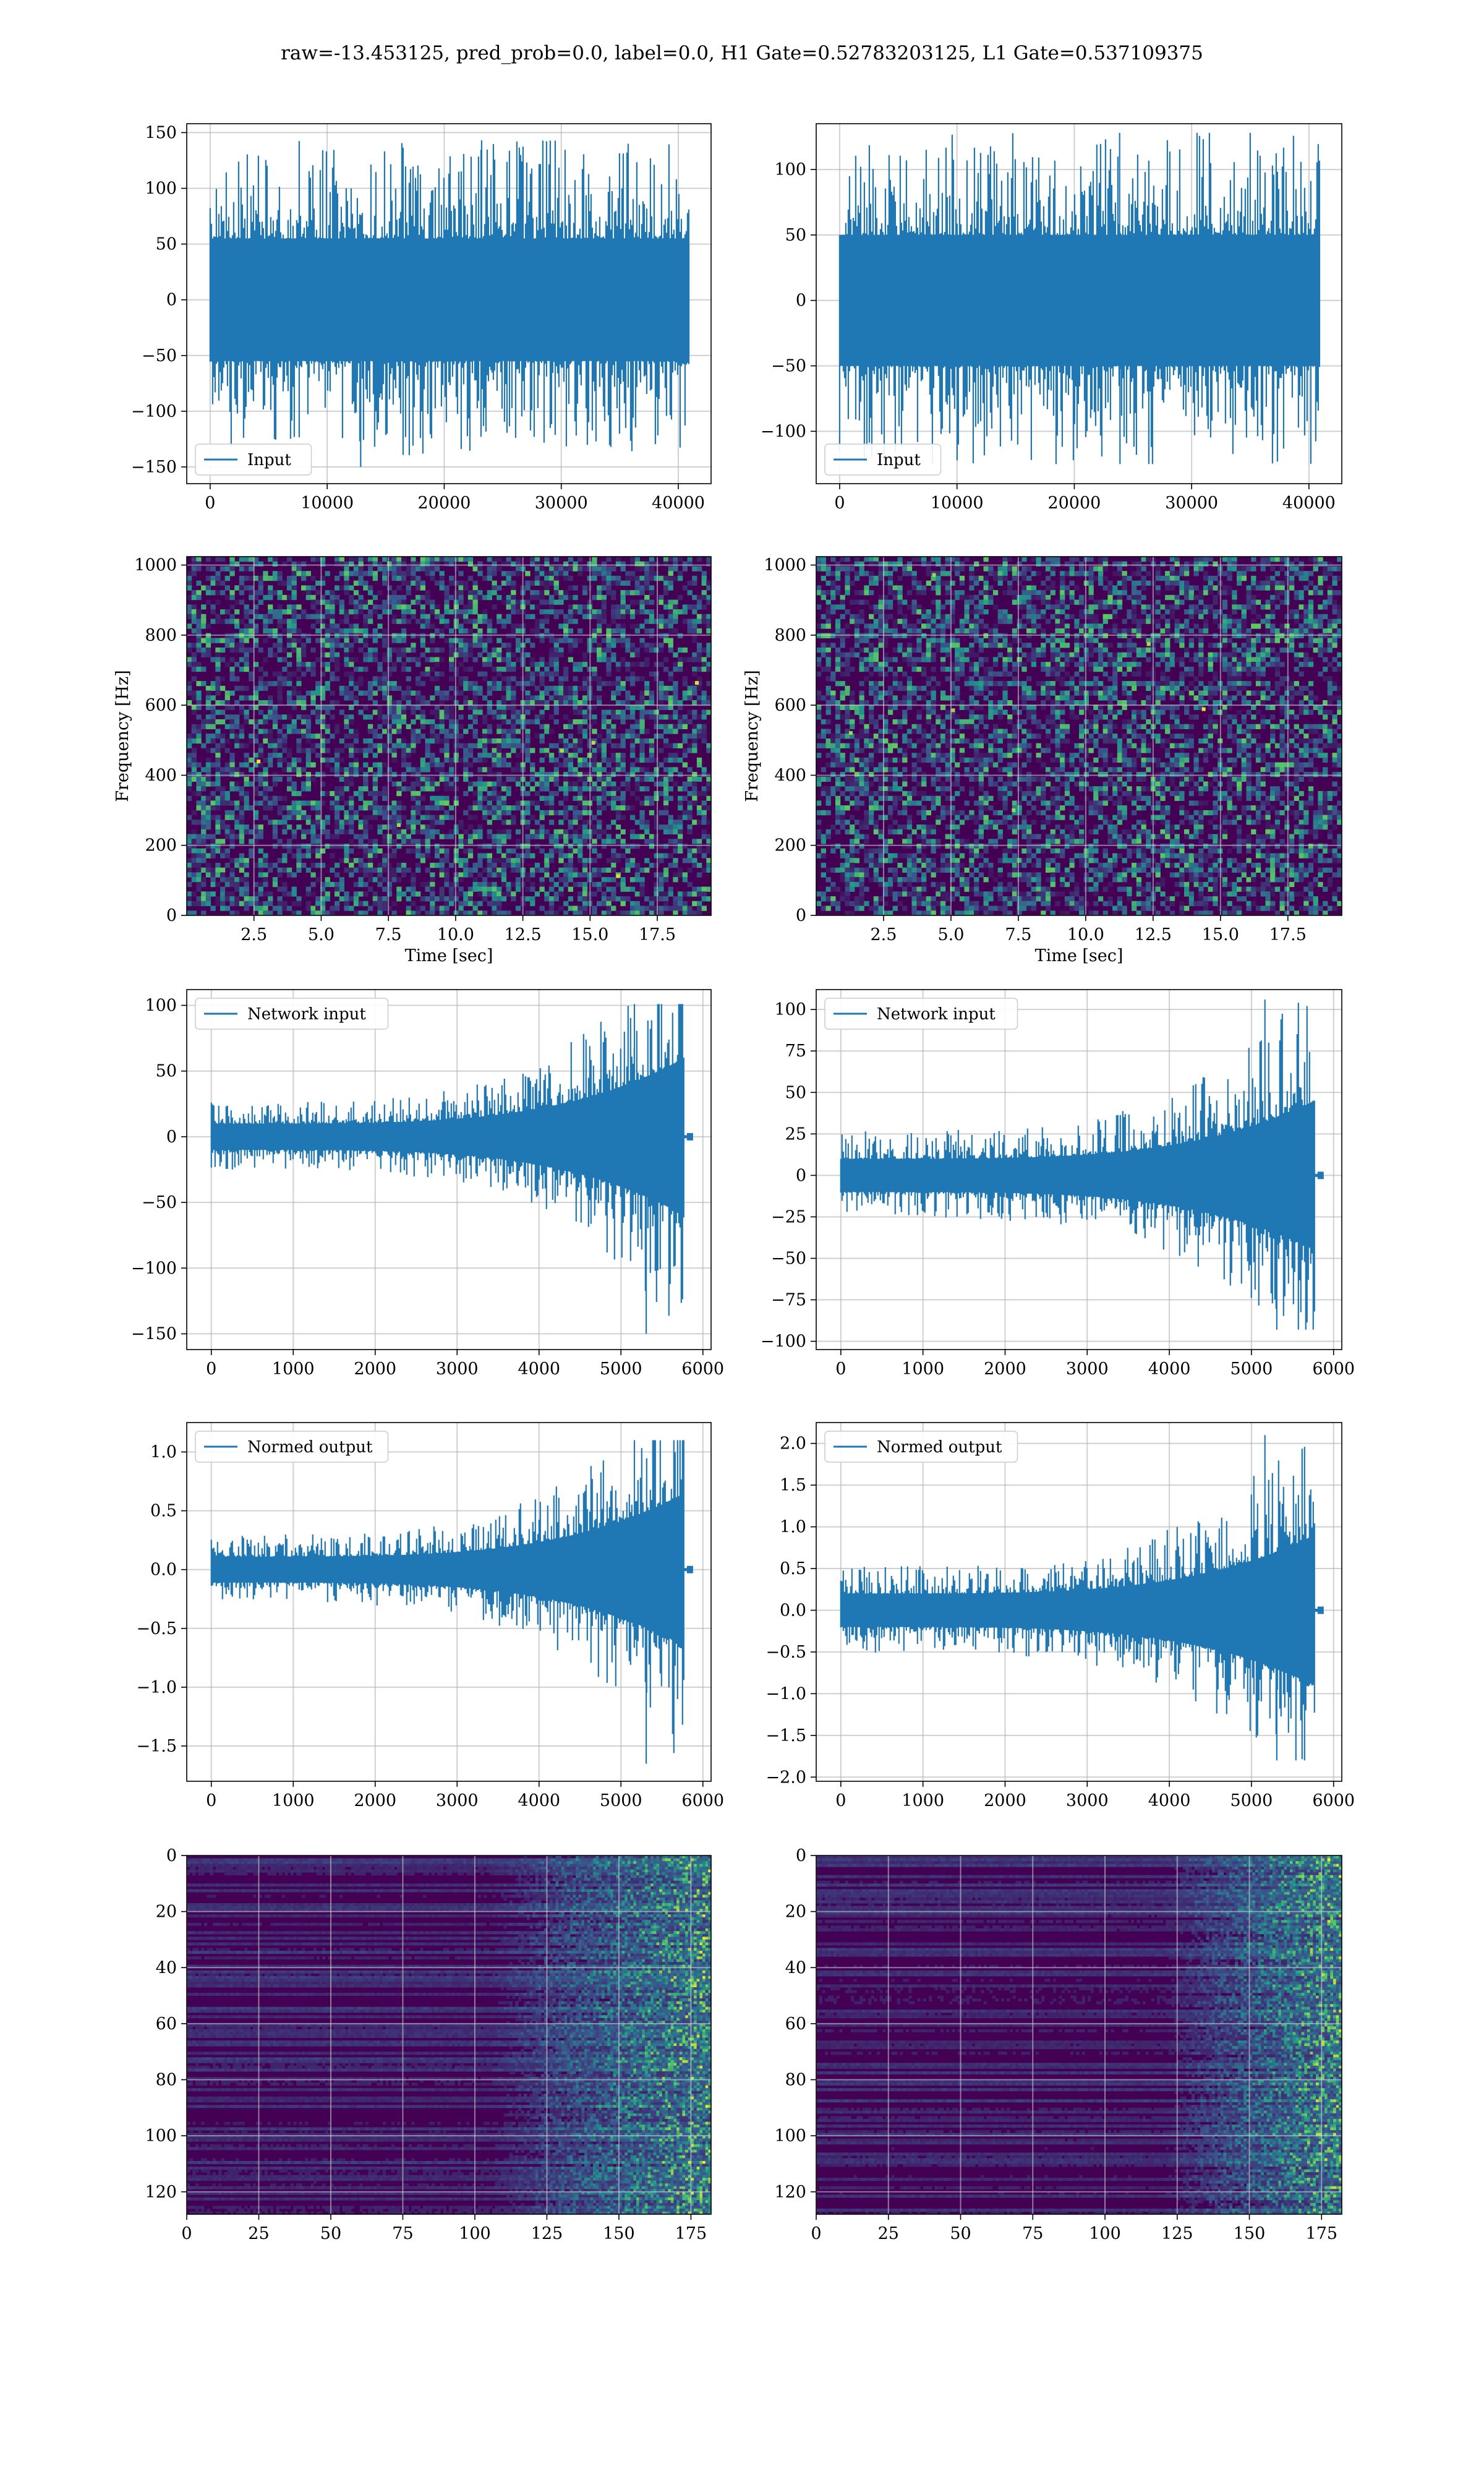 The width and height of the screenshot is (1484, 2474). What do you see at coordinates (840, 1369) in the screenshot?
I see `l1-network-input-xtick-label: 0` at bounding box center [840, 1369].